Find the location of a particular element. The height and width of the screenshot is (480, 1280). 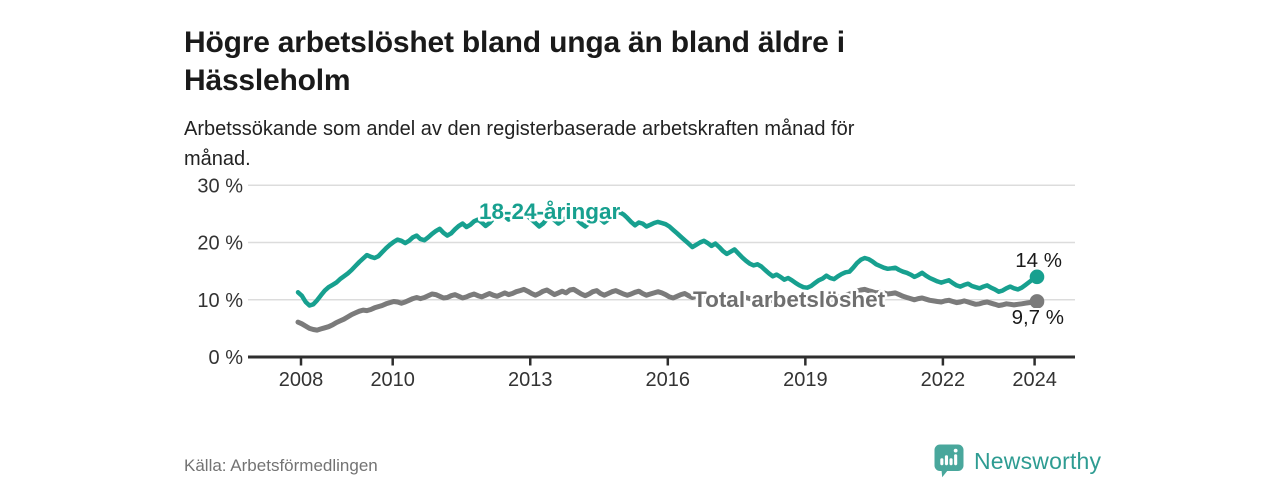

x-tick-label-2016: 2016 is located at coordinates (668, 380).